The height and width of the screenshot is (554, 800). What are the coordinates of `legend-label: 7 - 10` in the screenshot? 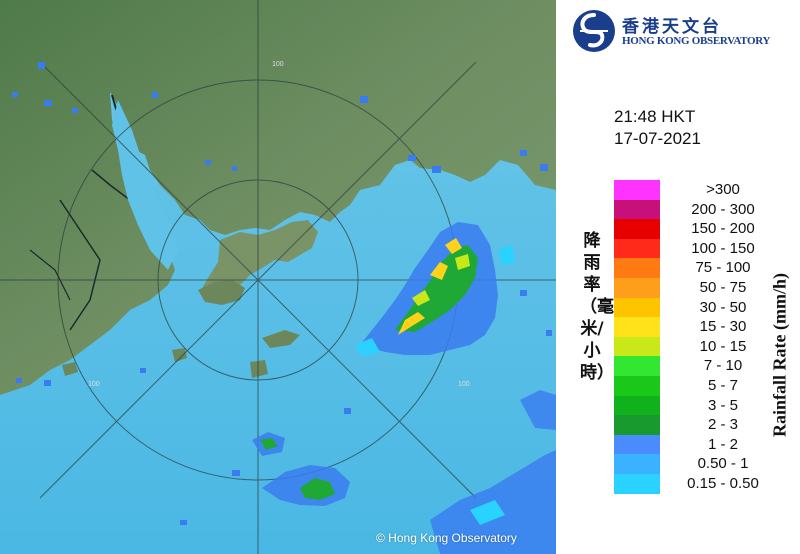 It's located at (723, 366).